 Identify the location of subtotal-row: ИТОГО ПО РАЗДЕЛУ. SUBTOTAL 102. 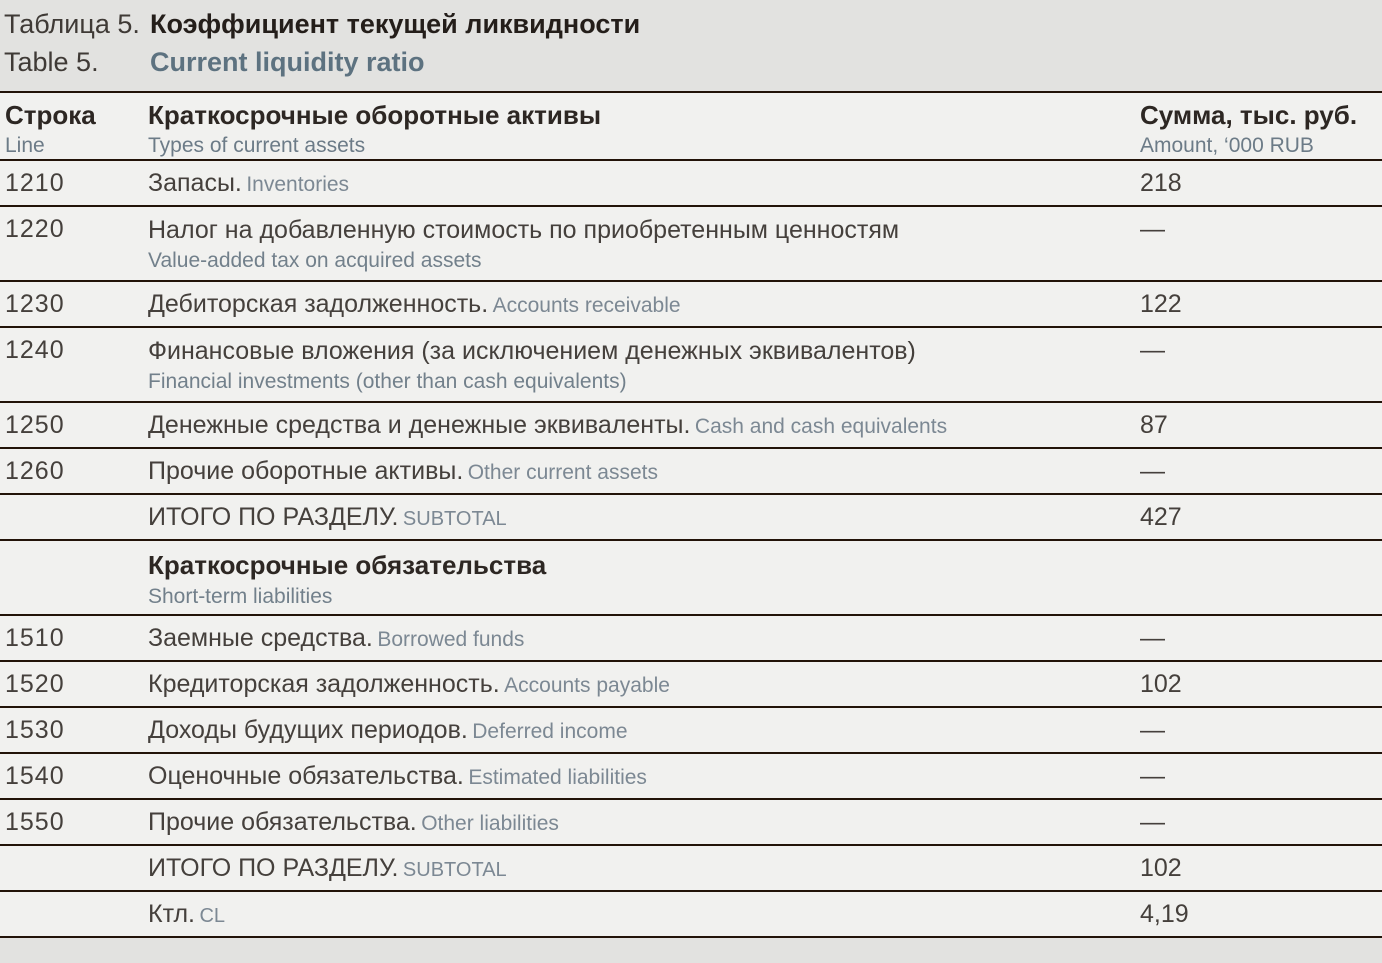
(691, 869).